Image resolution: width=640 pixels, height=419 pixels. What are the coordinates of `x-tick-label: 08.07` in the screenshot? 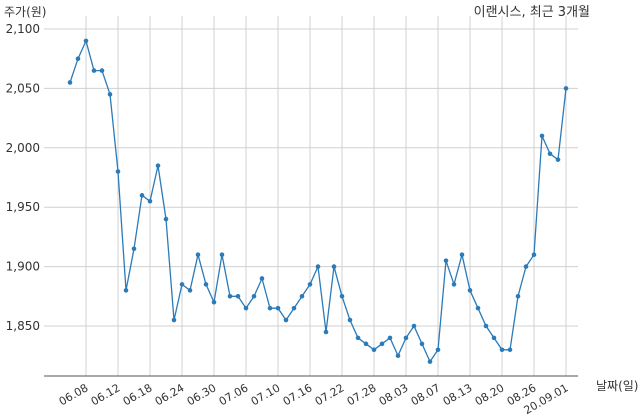 It's located at (426, 394).